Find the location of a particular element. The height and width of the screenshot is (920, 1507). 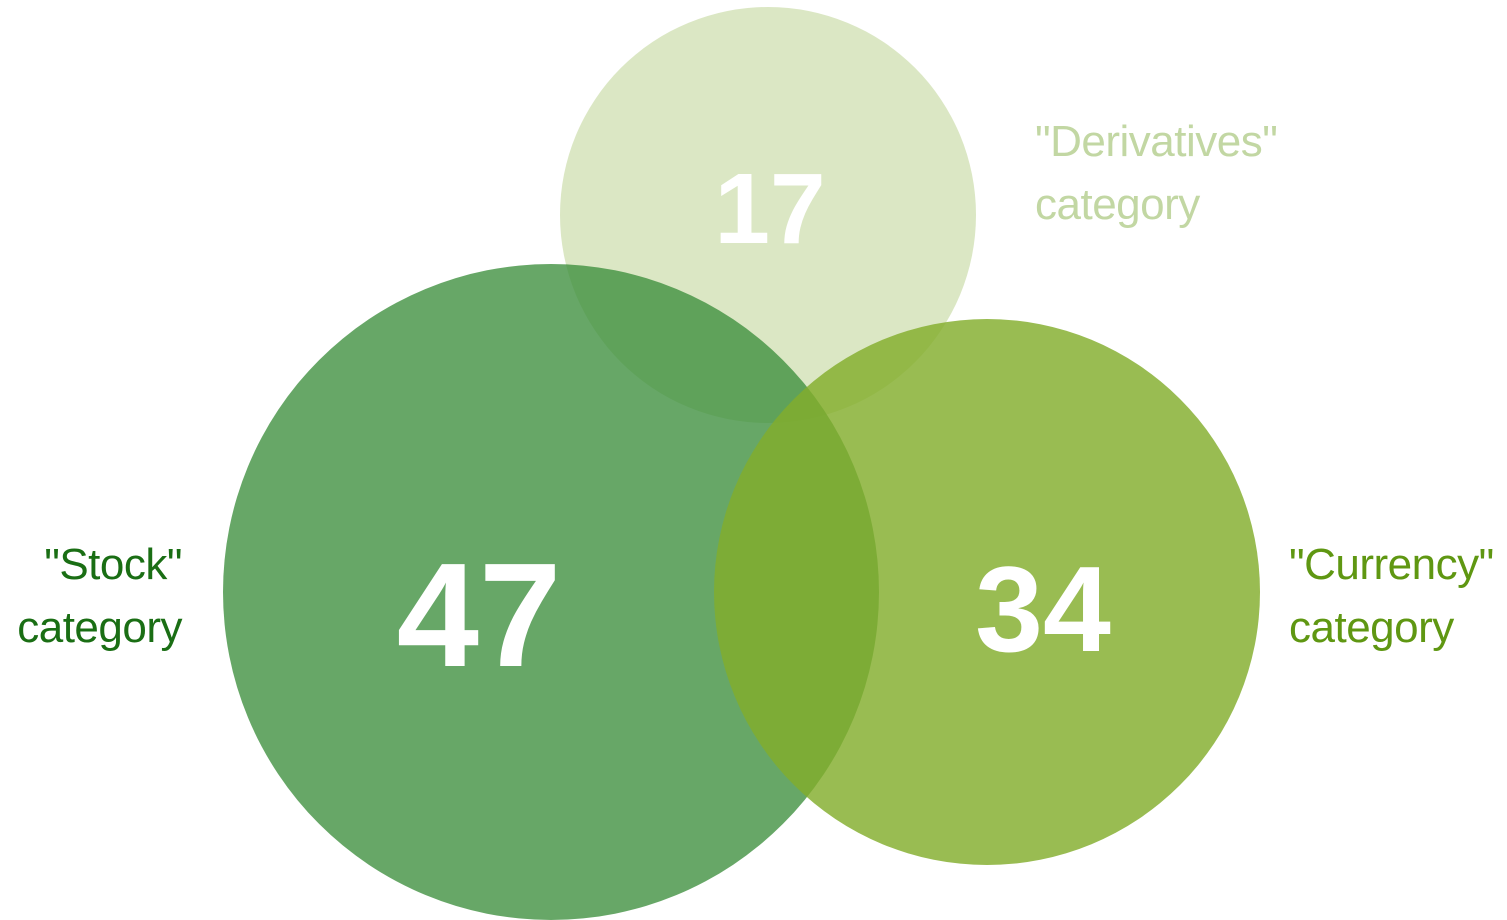

currency-label-line1: "Currency" is located at coordinates (1391, 564).